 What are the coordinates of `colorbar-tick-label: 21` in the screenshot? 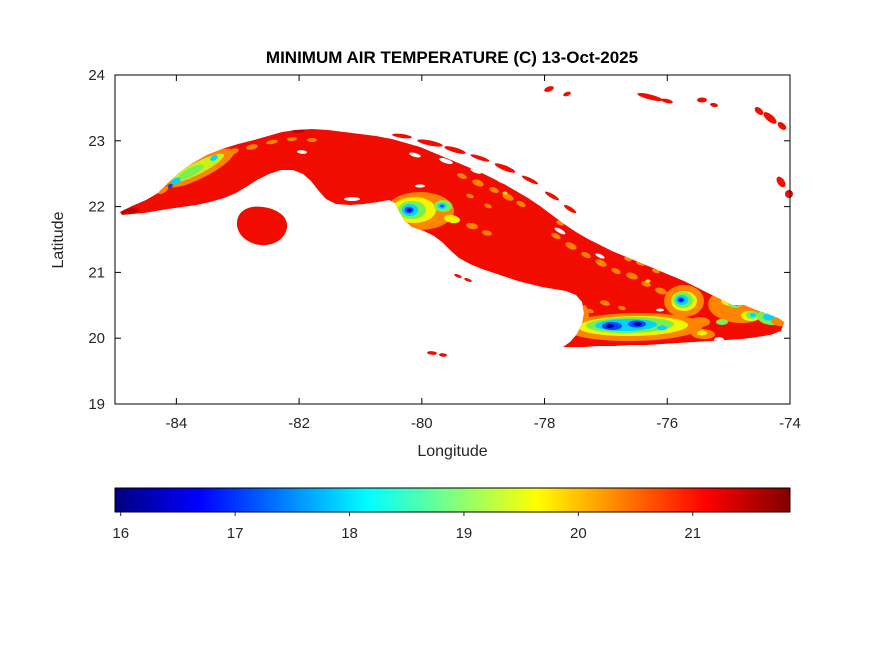 It's located at (692, 533).